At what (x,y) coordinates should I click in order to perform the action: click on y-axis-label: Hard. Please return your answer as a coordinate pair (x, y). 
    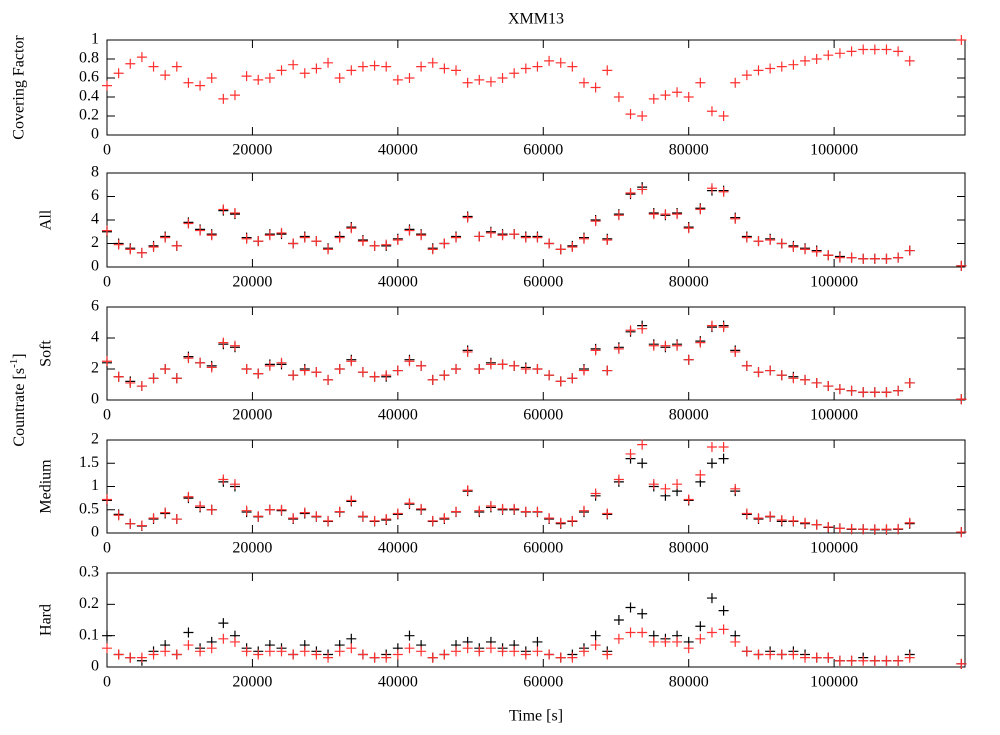
    Looking at the image, I should click on (46, 620).